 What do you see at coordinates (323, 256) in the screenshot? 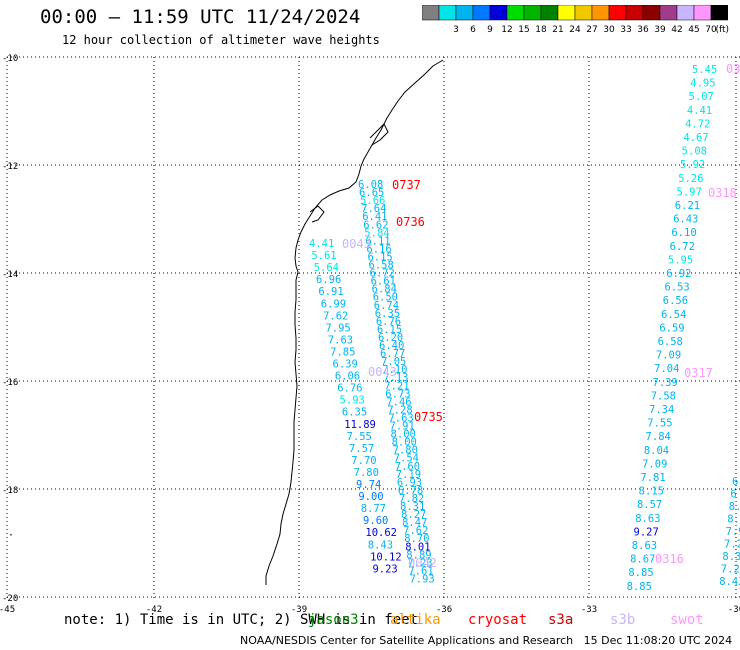
I see `swh-value: 5.61` at bounding box center [323, 256].